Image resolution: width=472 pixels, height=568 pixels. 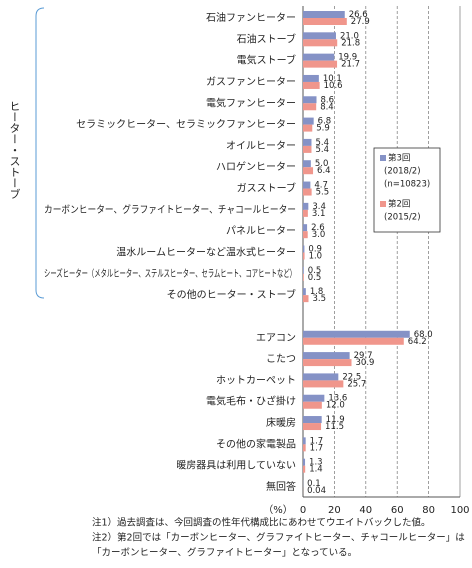 What do you see at coordinates (323, 193) in the screenshot?
I see `value-label: 5.5` at bounding box center [323, 193].